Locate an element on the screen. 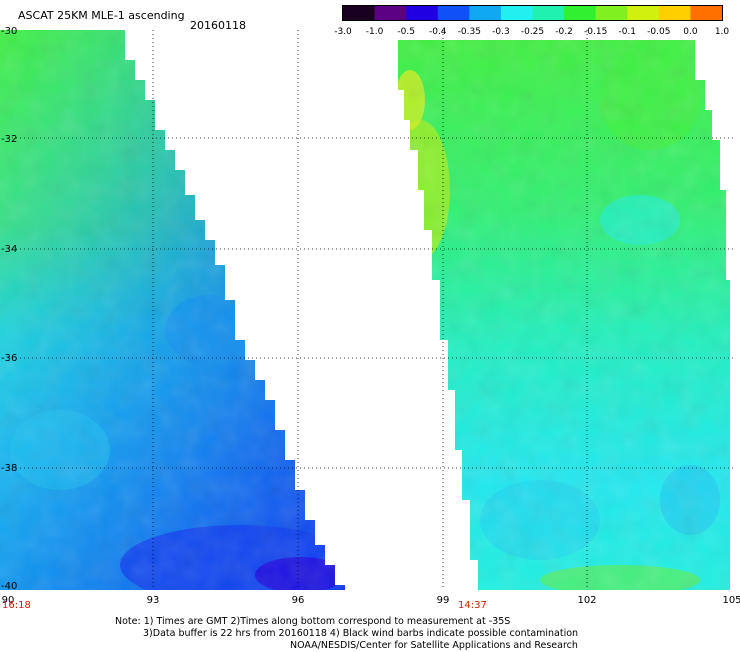 The height and width of the screenshot is (652, 740). colorbar-label: 0.0 is located at coordinates (690, 32).